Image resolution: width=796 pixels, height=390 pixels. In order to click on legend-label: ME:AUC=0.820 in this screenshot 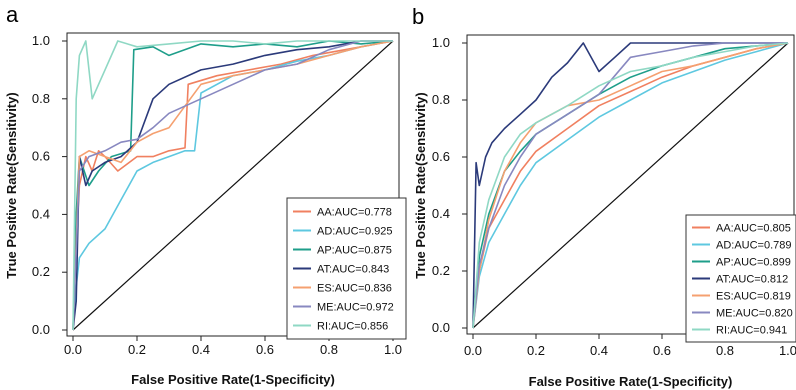, I will do `click(754, 314)`.